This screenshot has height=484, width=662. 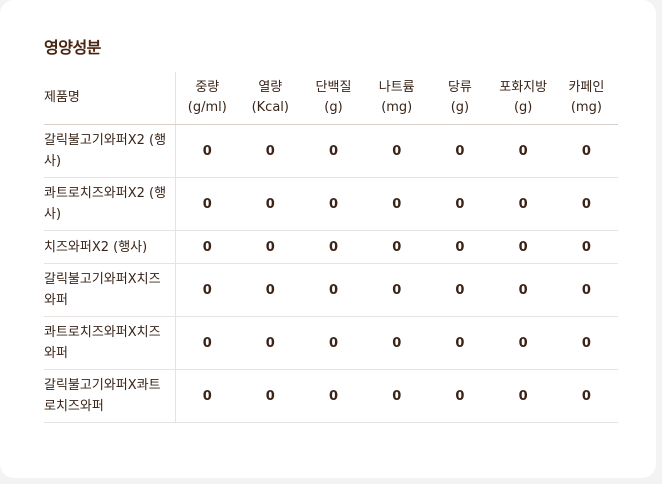 What do you see at coordinates (110, 151) in the screenshot?
I see `product-name: 갈릭불고기와퍼X2 (행사)` at bounding box center [110, 151].